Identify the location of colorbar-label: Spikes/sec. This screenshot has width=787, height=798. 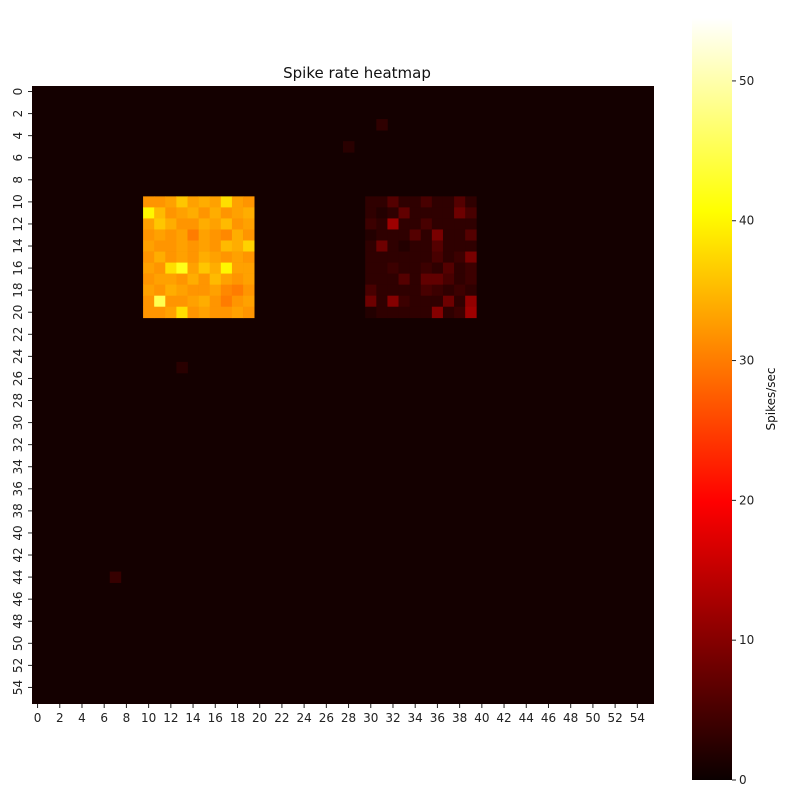
(771, 399).